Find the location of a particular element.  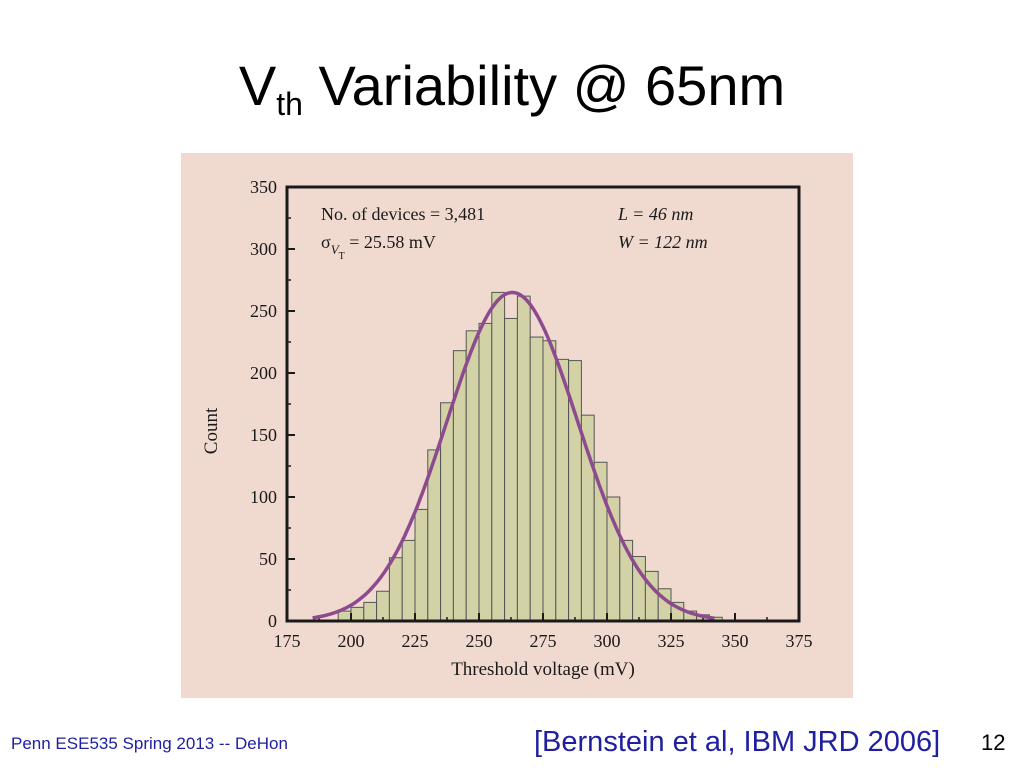

title-main: V is located at coordinates (257, 85).